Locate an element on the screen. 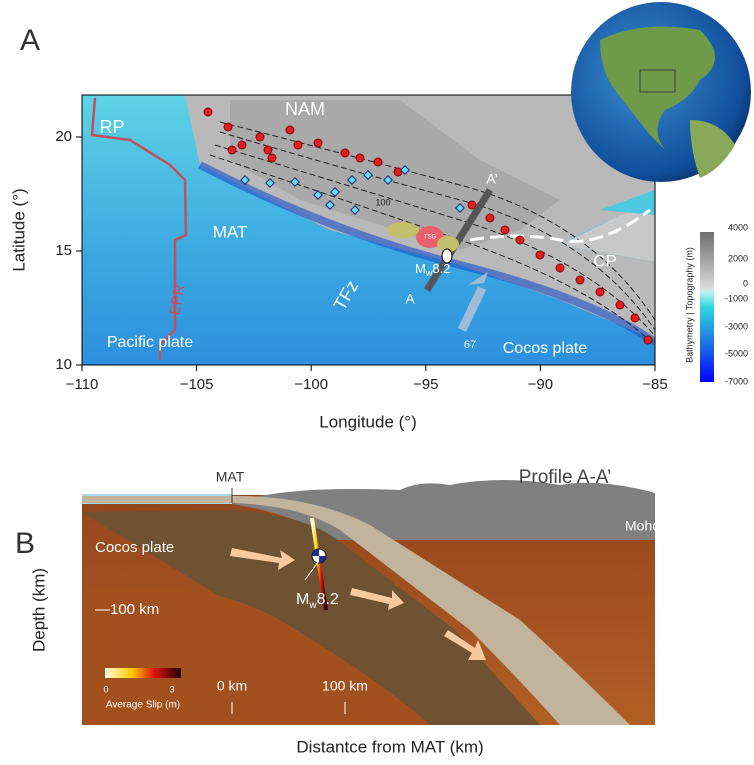 Image resolution: width=754 pixels, height=765 pixels. map-label: 67 is located at coordinates (470, 345).